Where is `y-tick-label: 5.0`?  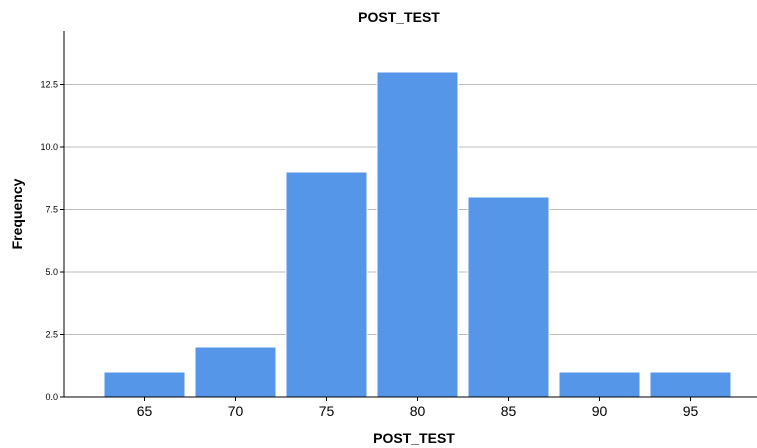 y-tick-label: 5.0 is located at coordinates (51, 272).